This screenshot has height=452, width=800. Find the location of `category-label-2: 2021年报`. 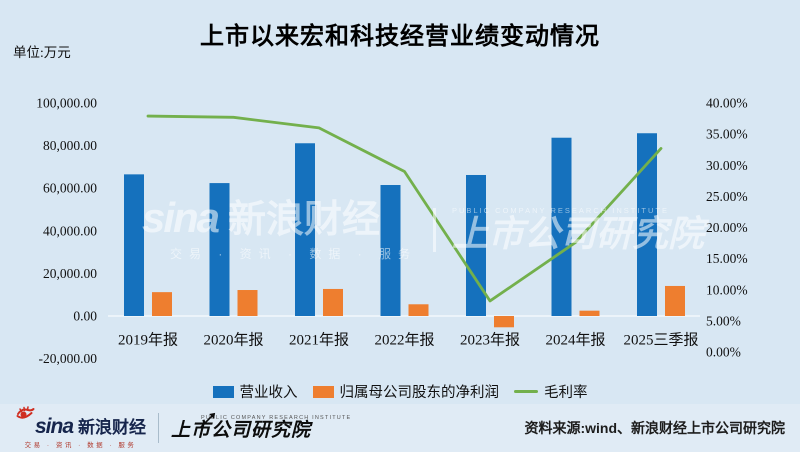

category-label-2: 2021年报 is located at coordinates (319, 340).